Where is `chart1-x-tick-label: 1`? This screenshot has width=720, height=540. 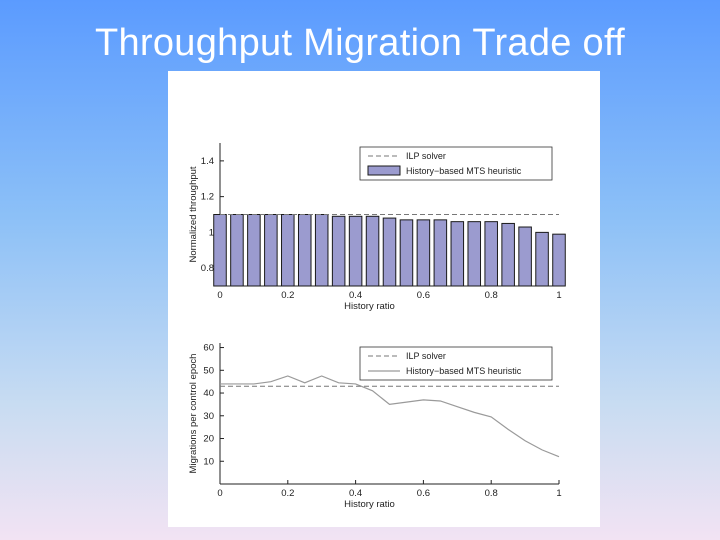 chart1-x-tick-label: 1 is located at coordinates (558, 295).